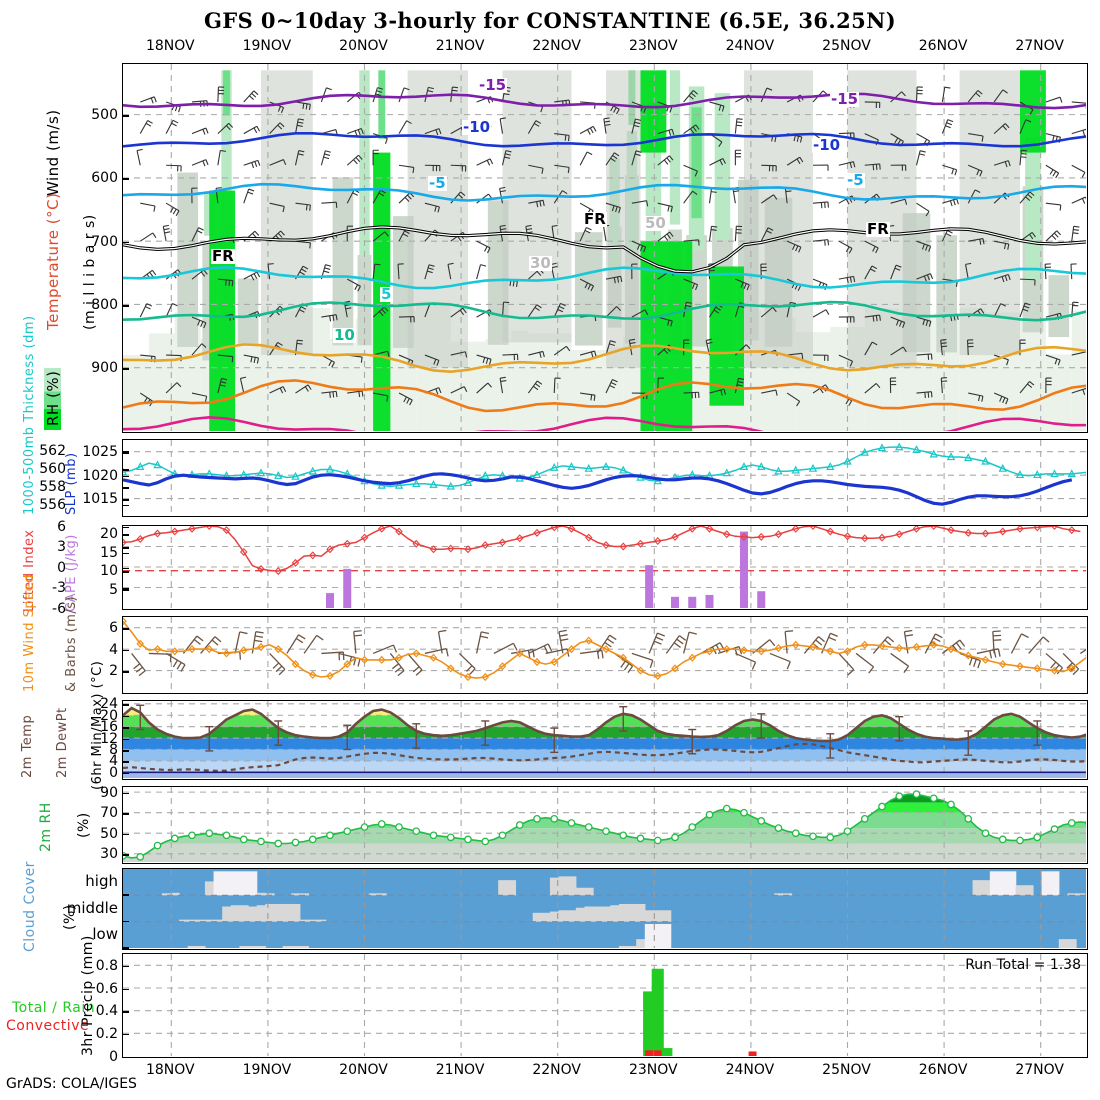  Describe the element at coordinates (605, 567) in the screenshot. I see `cape-lifted-index-panel` at that location.